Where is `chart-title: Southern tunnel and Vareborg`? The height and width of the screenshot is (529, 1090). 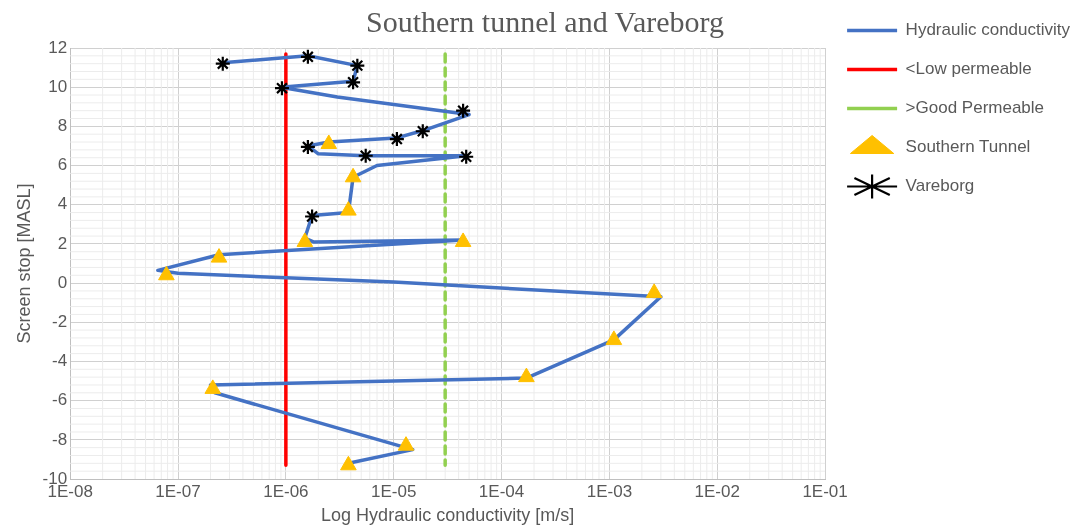
chart-title: Southern tunnel and Vareborg is located at coordinates (545, 21).